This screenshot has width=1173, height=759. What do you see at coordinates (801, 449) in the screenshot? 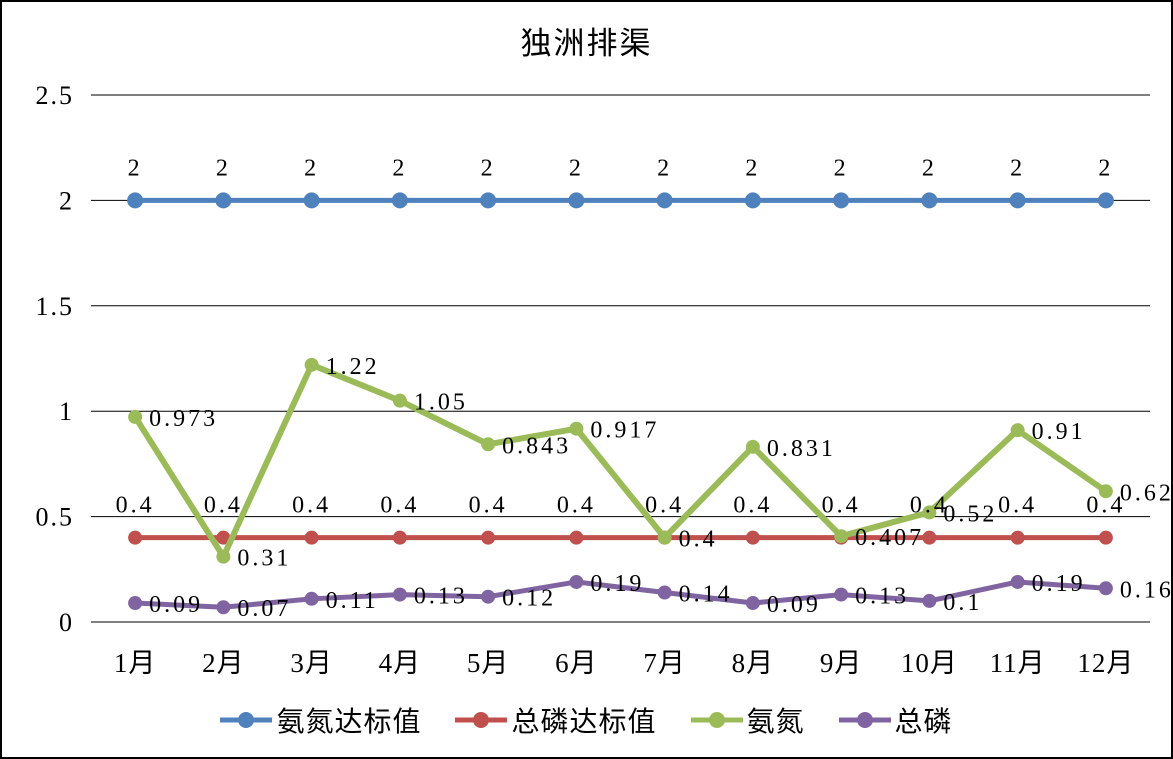
I see `data-label: 0.831` at bounding box center [801, 449].